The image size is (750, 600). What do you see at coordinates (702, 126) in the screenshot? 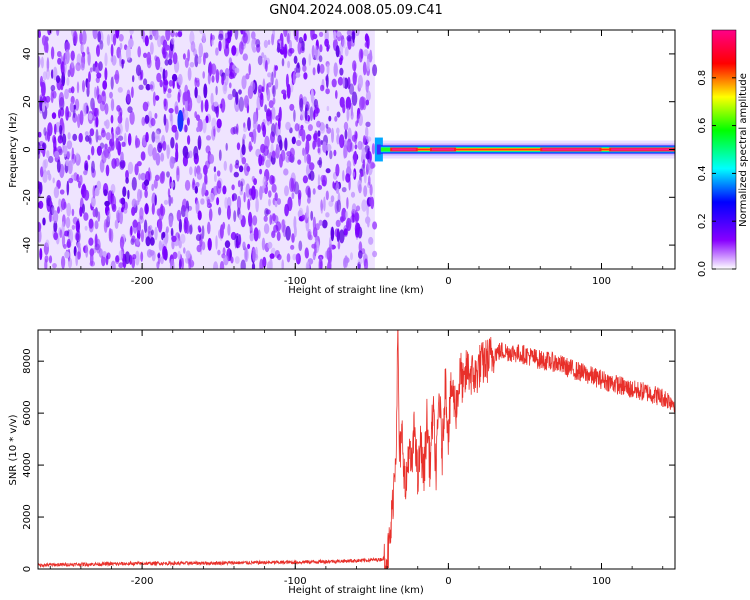
I see `colorbar-tick-label: 0.6` at bounding box center [702, 126].